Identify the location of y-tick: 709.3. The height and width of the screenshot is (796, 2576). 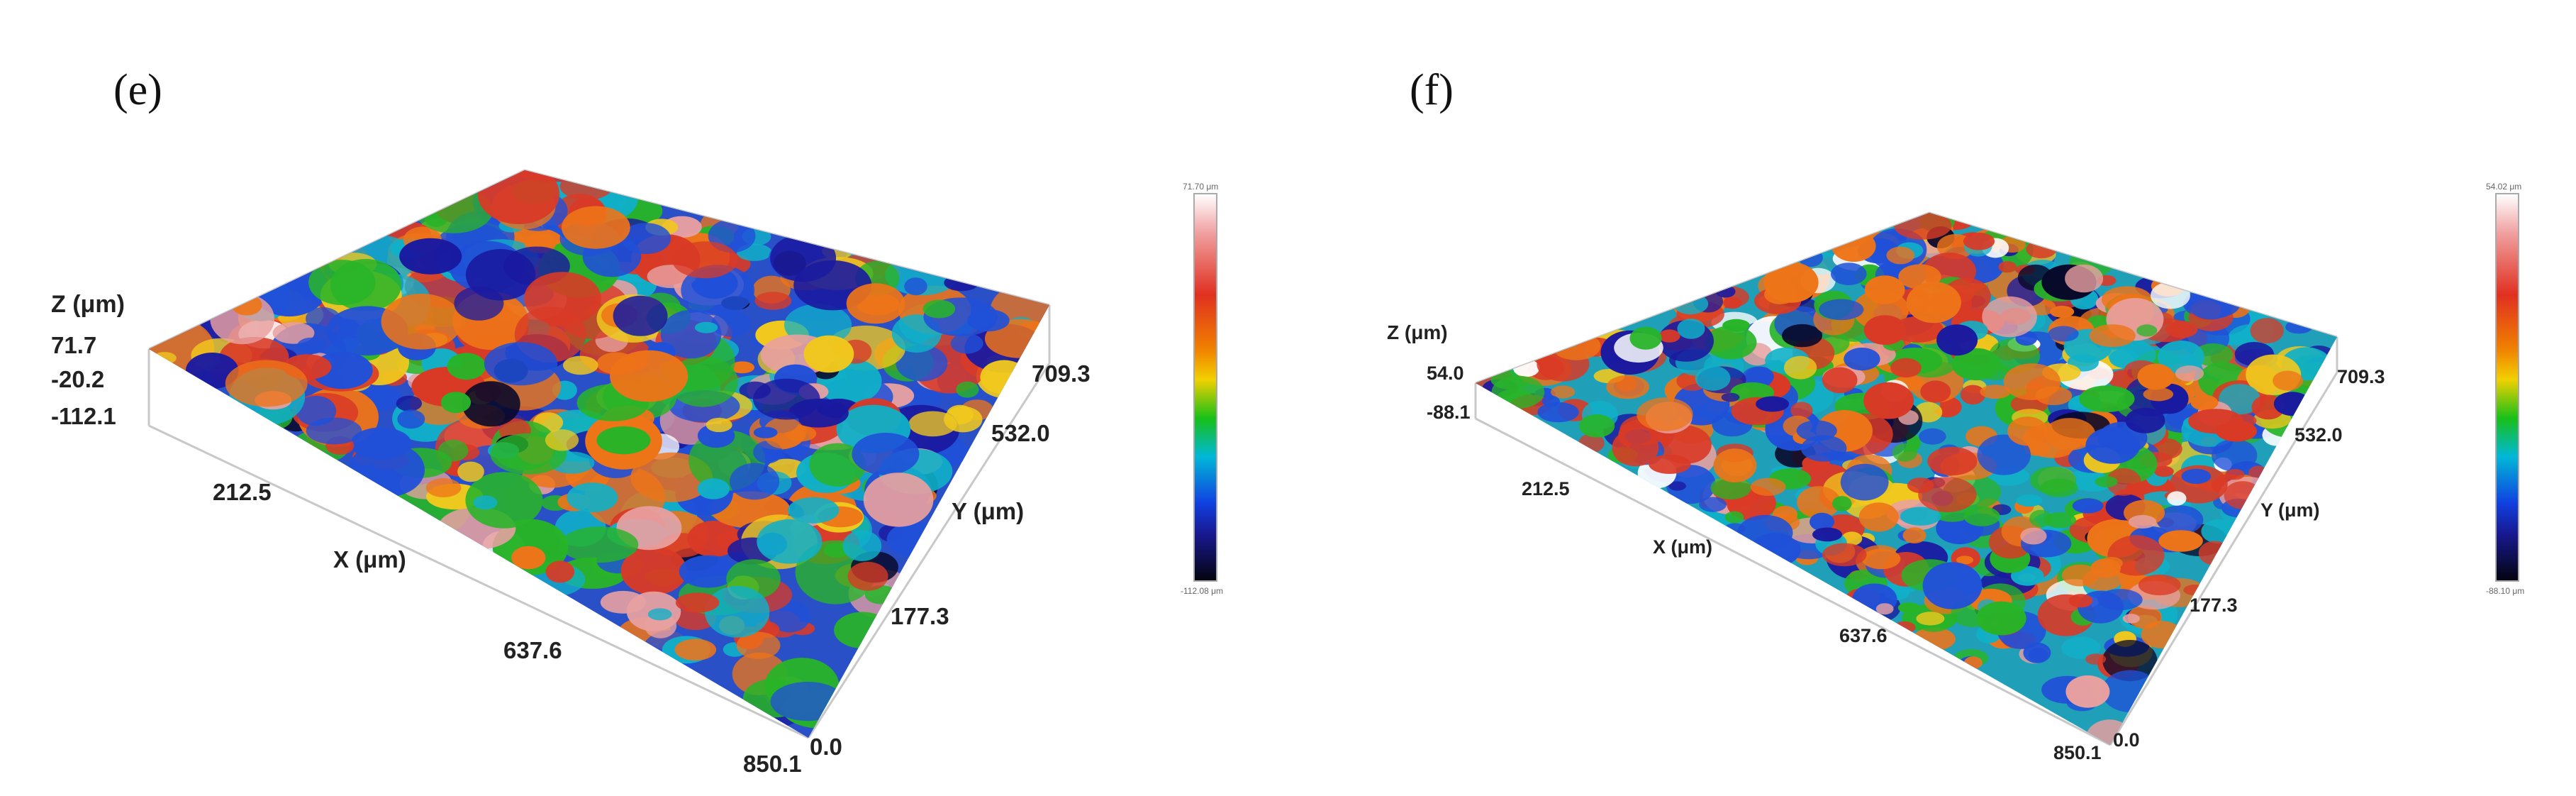
(1061, 374).